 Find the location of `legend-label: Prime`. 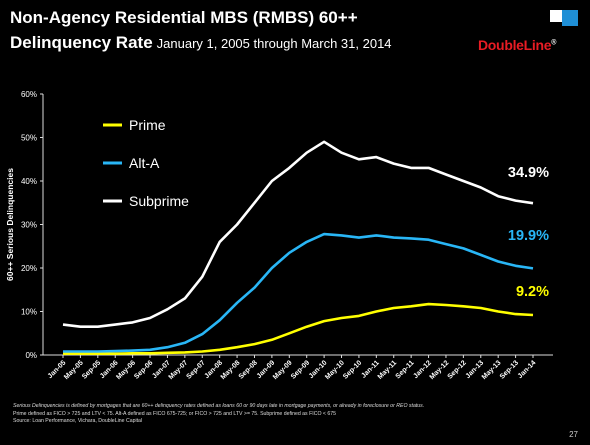

legend-label: Prime is located at coordinates (147, 125).